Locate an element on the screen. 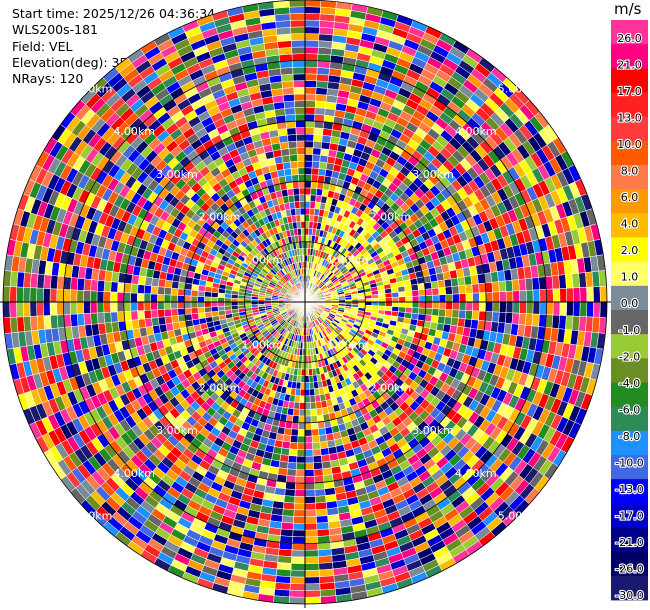 The height and width of the screenshot is (610, 650). nrays-label: NRays: 120 is located at coordinates (48, 79).